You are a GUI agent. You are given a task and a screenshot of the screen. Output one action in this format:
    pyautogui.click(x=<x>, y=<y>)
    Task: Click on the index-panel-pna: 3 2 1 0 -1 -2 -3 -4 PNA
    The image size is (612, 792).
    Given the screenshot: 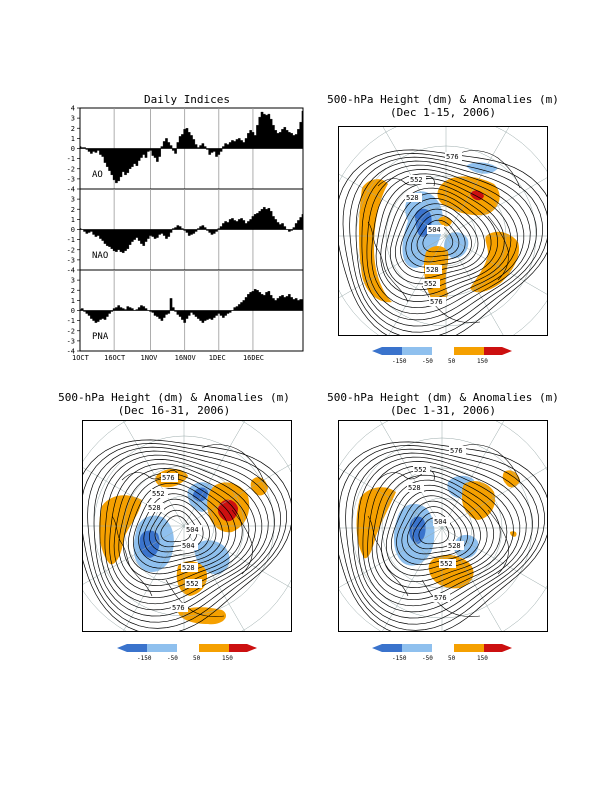 What is the action you would take?
    pyautogui.click(x=185, y=312)
    